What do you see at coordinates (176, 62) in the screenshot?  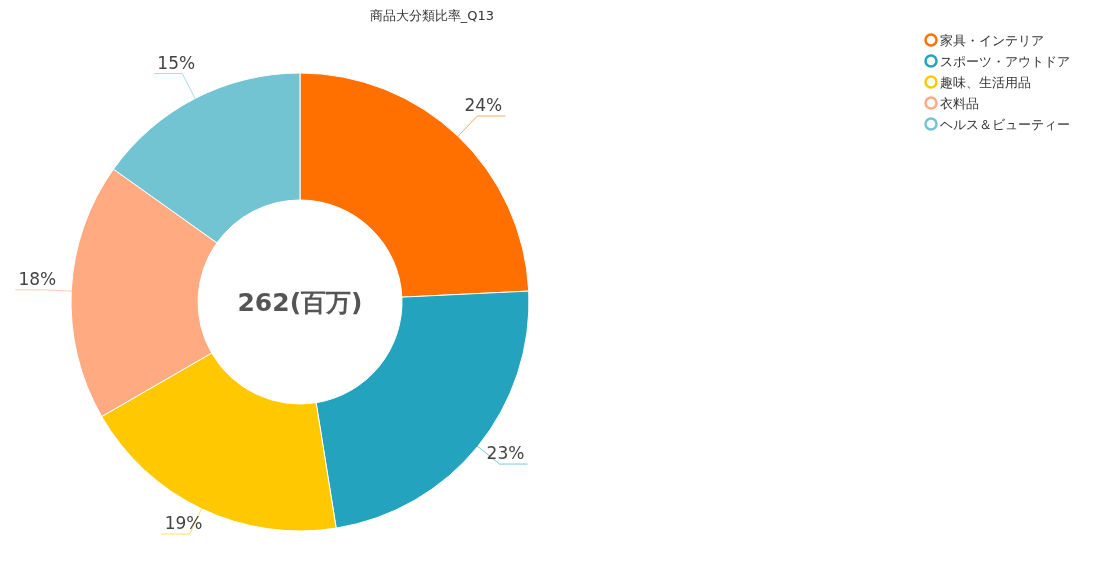 I see `data-label: 15%` at bounding box center [176, 62].